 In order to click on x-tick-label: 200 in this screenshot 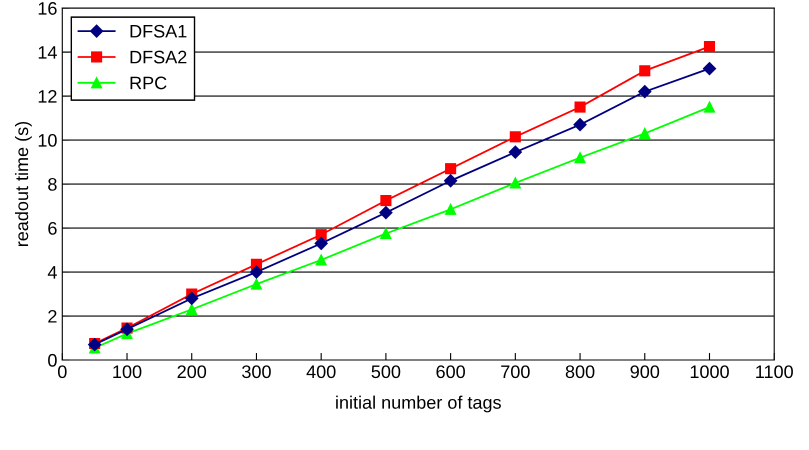, I will do `click(192, 371)`.